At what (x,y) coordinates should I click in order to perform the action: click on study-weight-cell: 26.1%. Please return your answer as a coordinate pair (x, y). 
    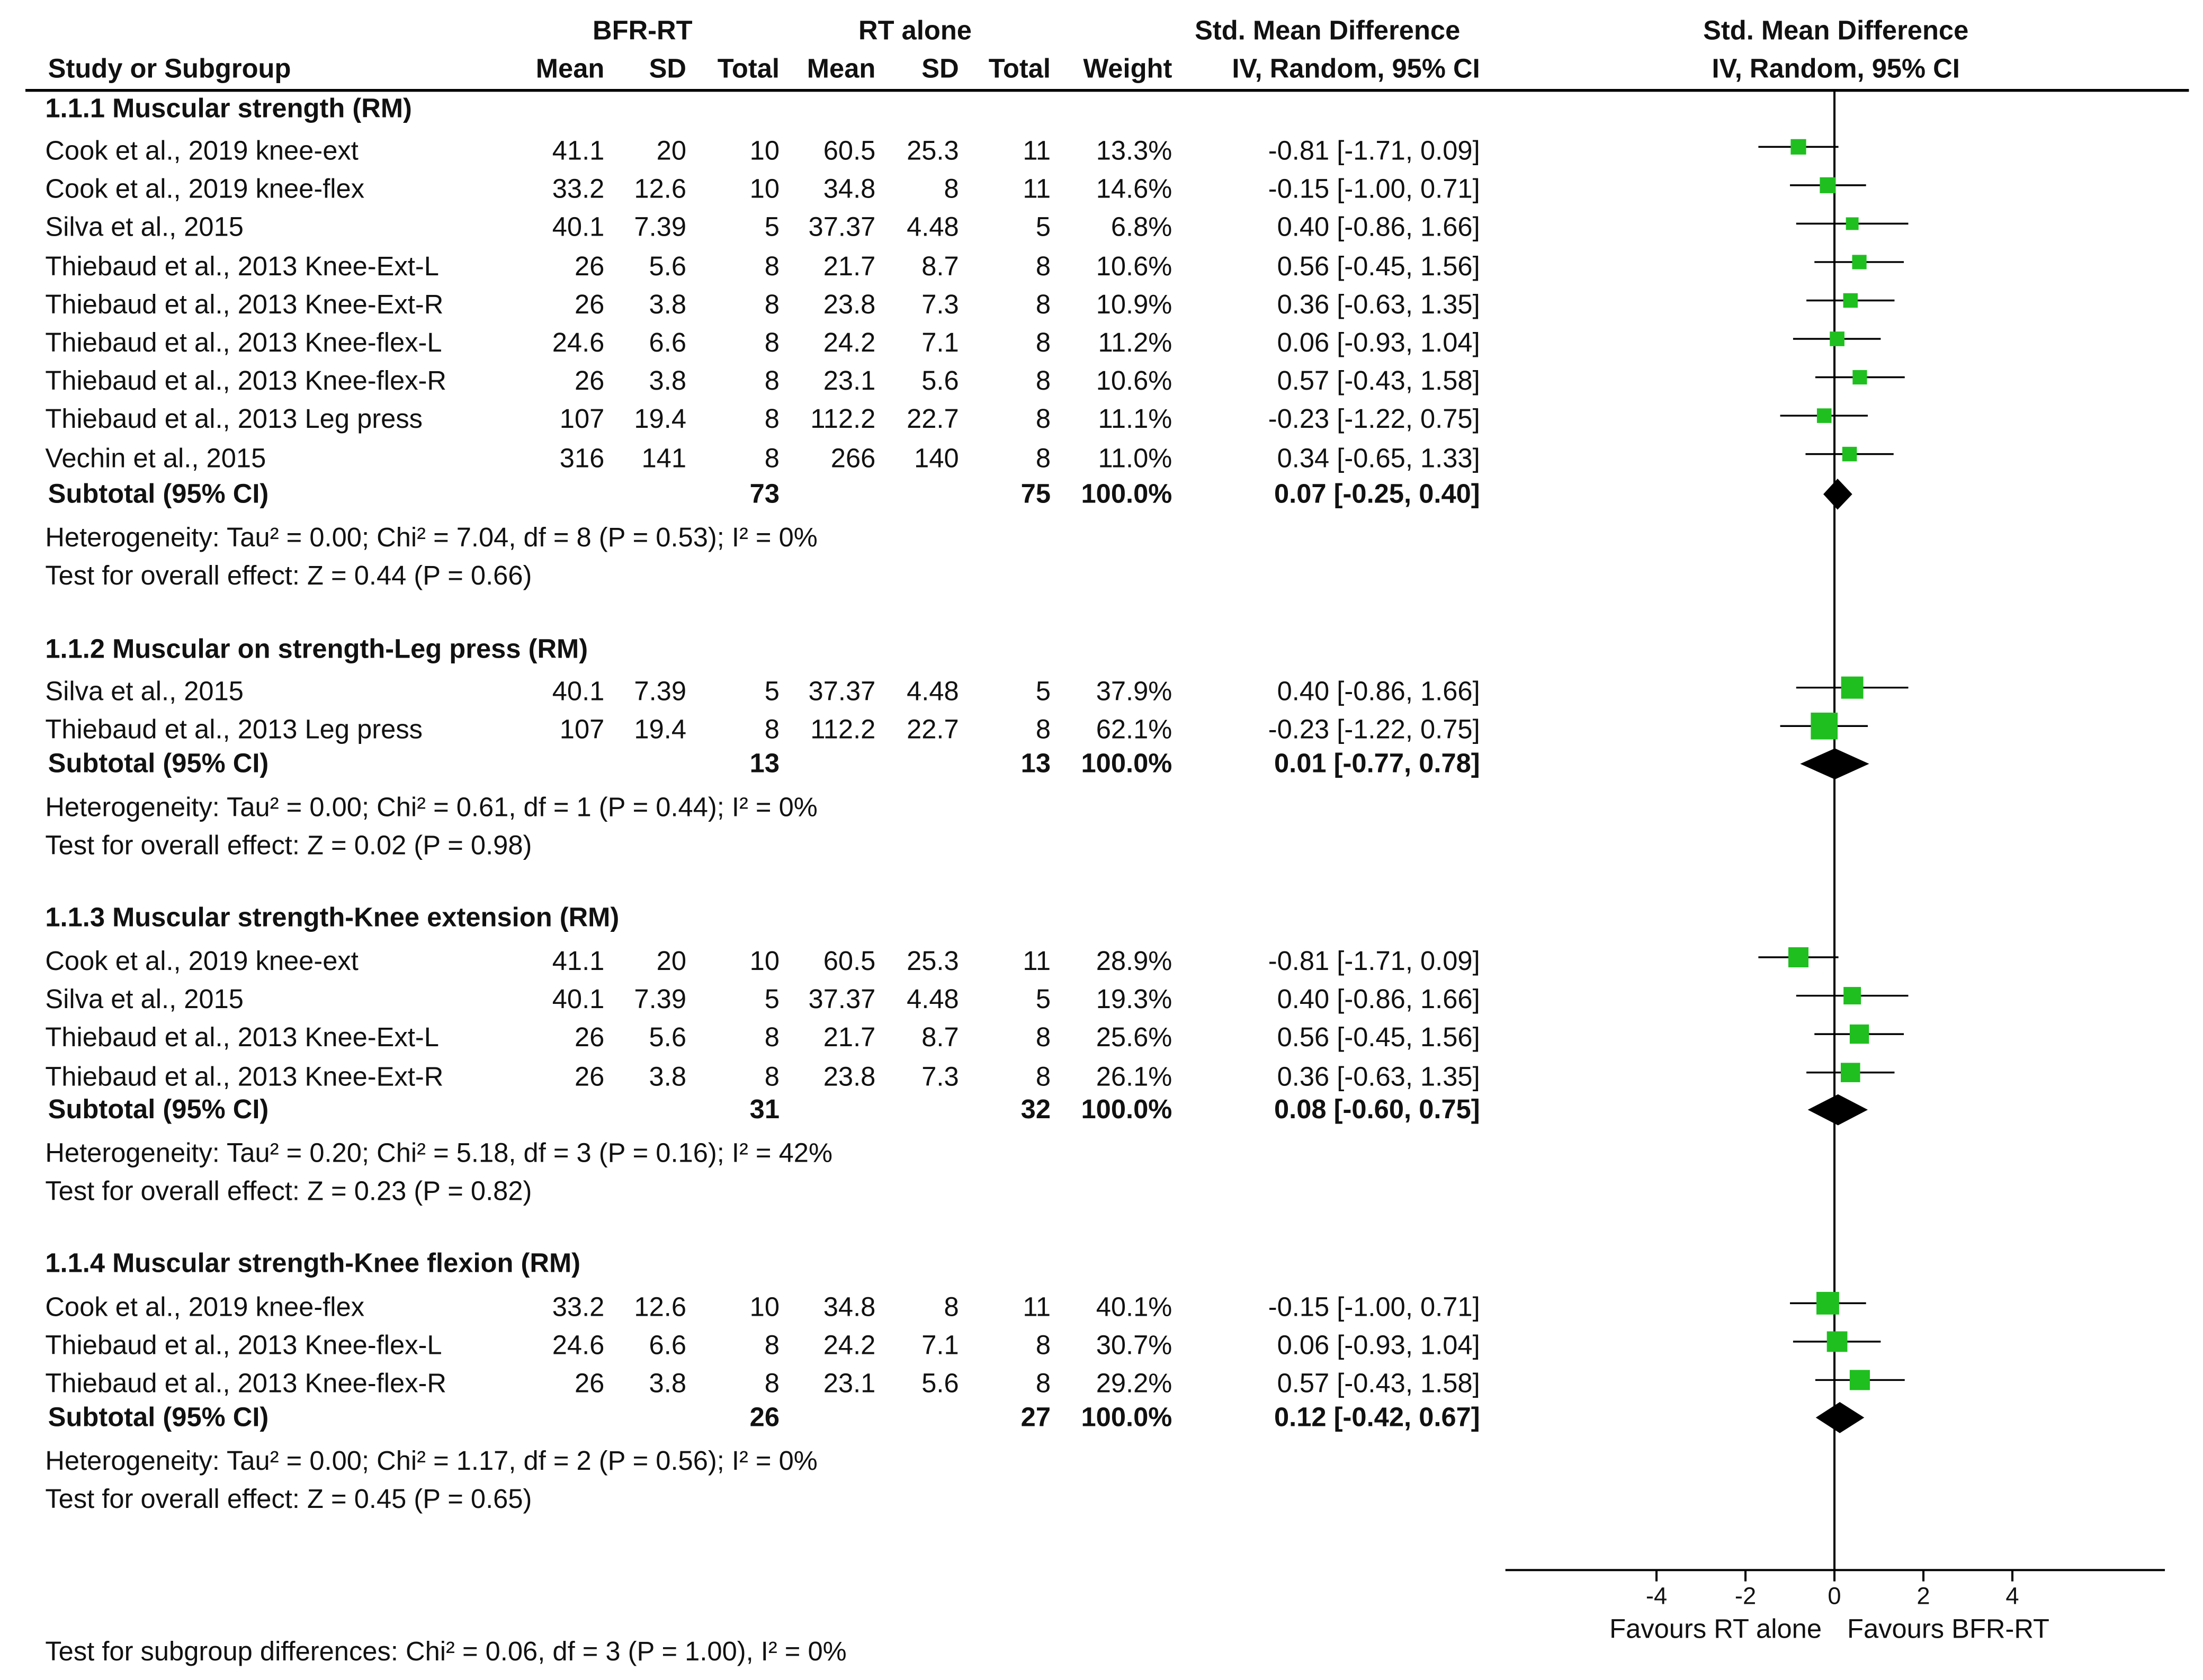
    Looking at the image, I should click on (1134, 1077).